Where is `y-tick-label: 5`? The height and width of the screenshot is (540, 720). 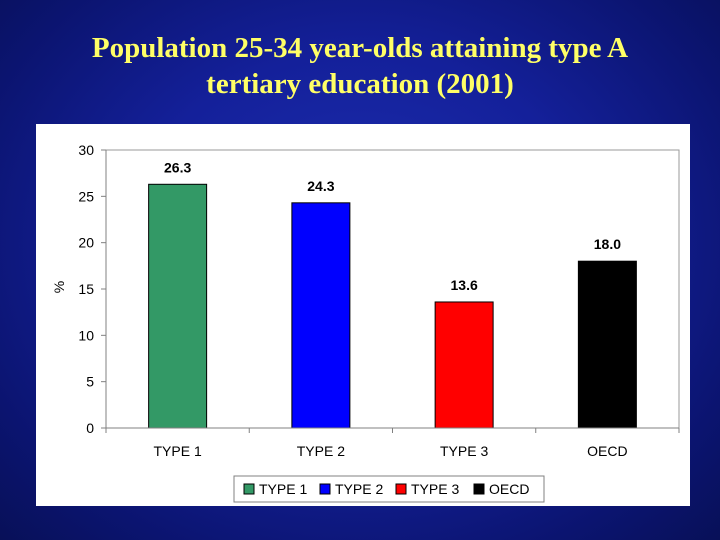 y-tick-label: 5 is located at coordinates (90, 382).